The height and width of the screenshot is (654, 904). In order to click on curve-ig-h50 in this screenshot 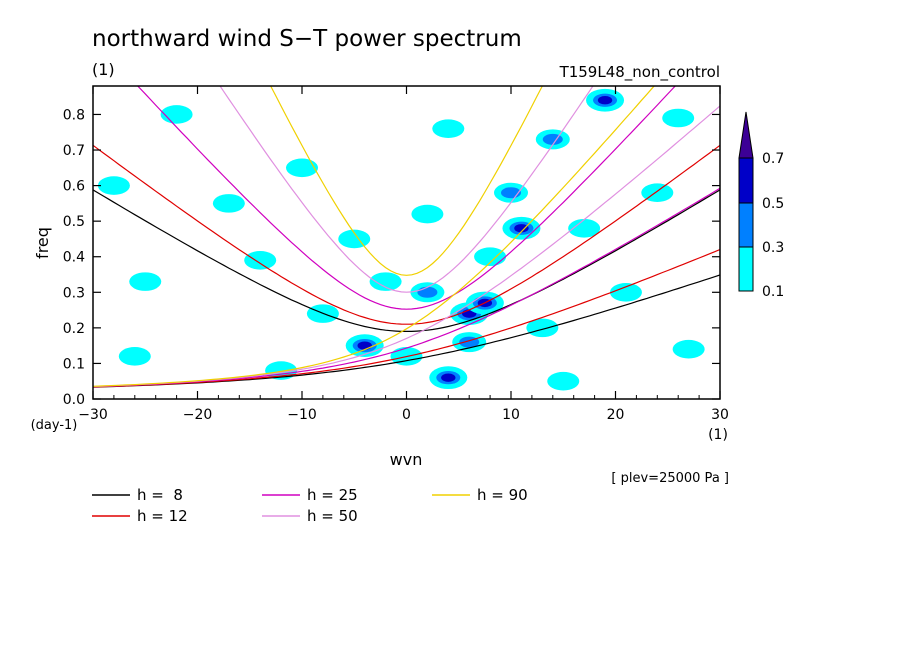, I will do `click(406, 189)`.